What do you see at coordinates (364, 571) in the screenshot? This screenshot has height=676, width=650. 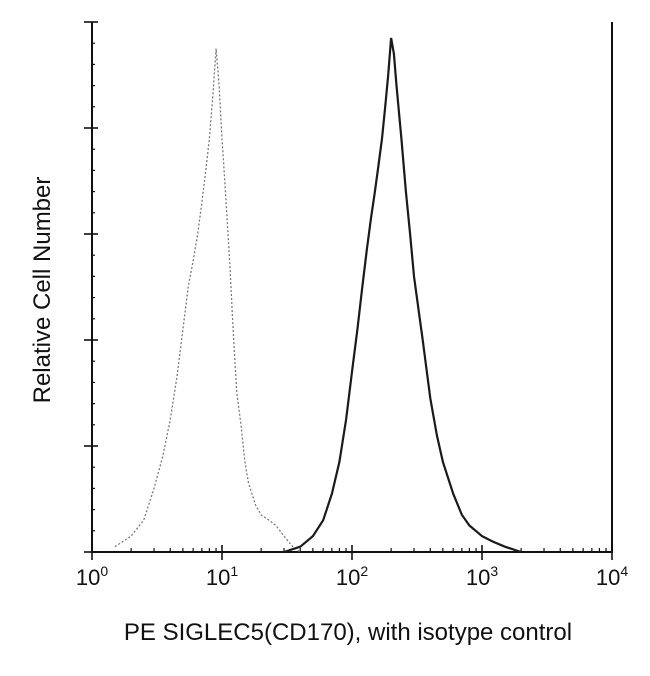 I see `x-tick-label-exponent: 2` at bounding box center [364, 571].